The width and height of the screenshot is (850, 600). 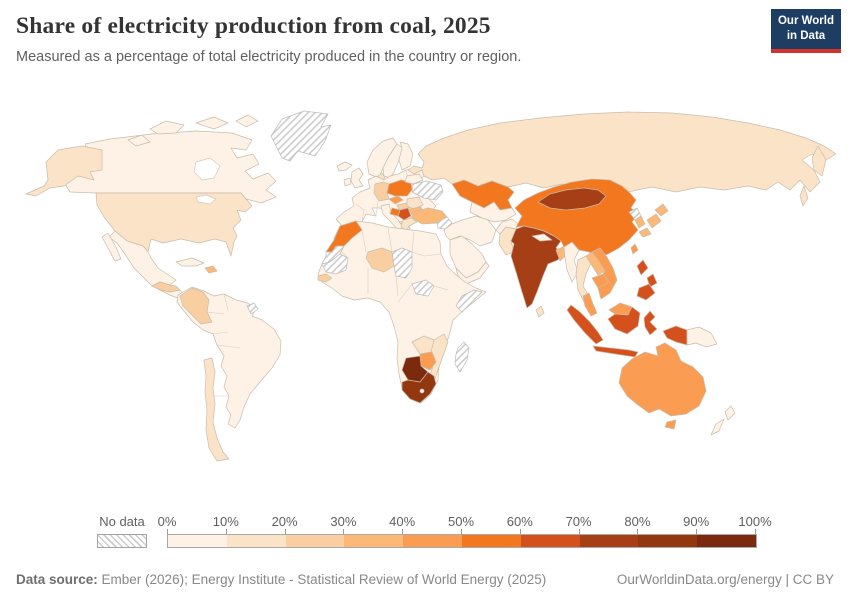 What do you see at coordinates (211, 269) in the screenshot?
I see `country-dominican-republic` at bounding box center [211, 269].